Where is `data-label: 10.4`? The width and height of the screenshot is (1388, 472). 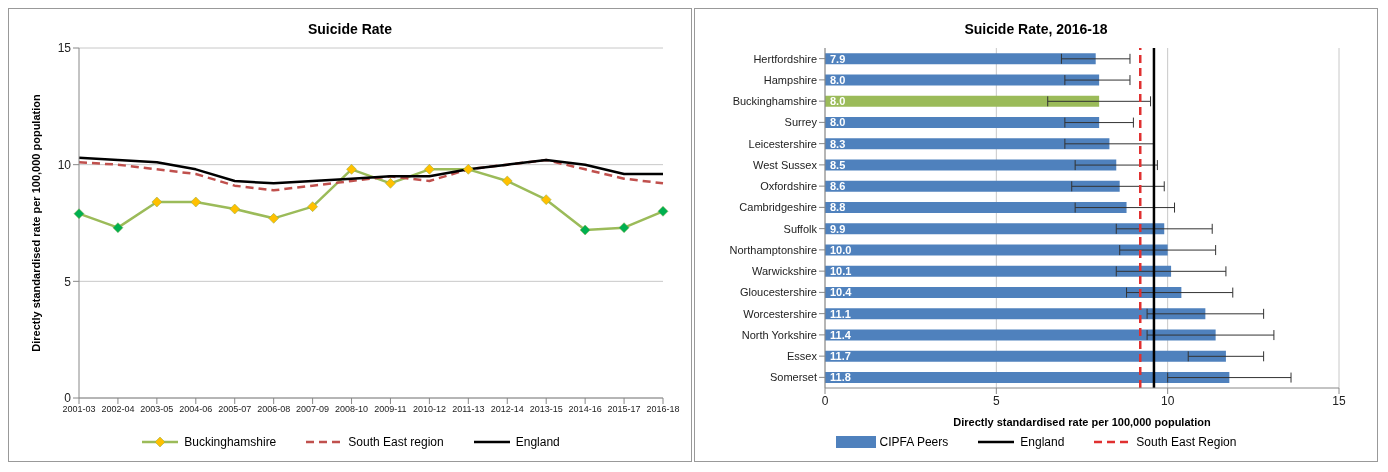
data-label: 10.4 is located at coordinates (841, 292).